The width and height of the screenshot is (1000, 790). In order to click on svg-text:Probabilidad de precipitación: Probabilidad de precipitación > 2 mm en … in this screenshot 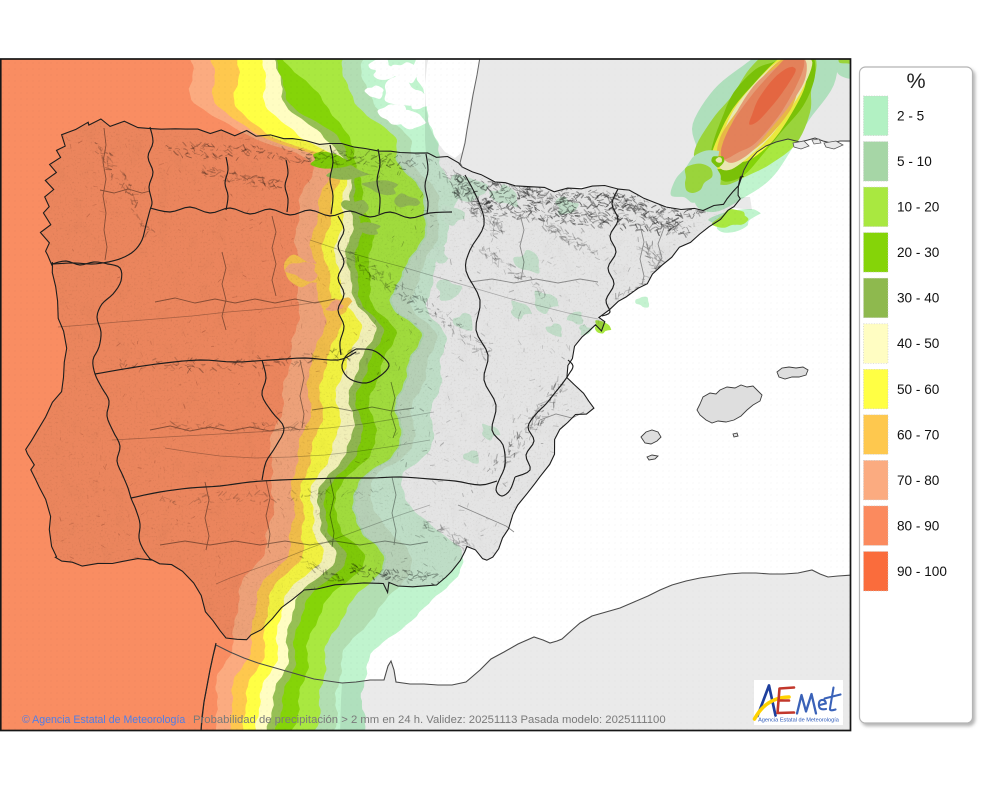, I will do `click(429, 720)`.